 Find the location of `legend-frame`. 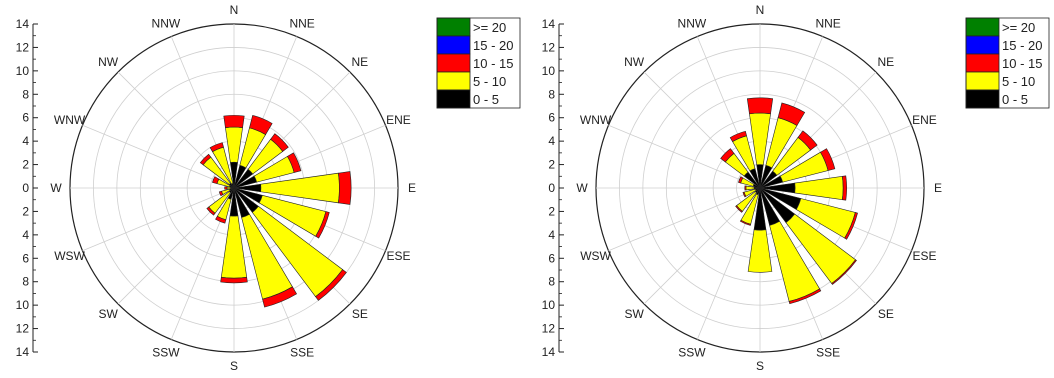

legend-frame is located at coordinates (1007, 63).